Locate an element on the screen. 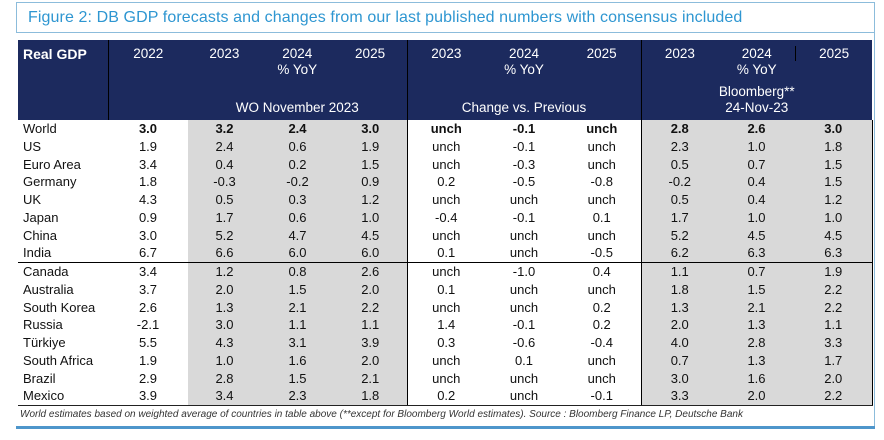 This screenshot has width=884, height=440. table-row: China 3.0 5.2 4.7 4.5 unch unch unch 5.2 4.5 4.5 is located at coordinates (445, 235).